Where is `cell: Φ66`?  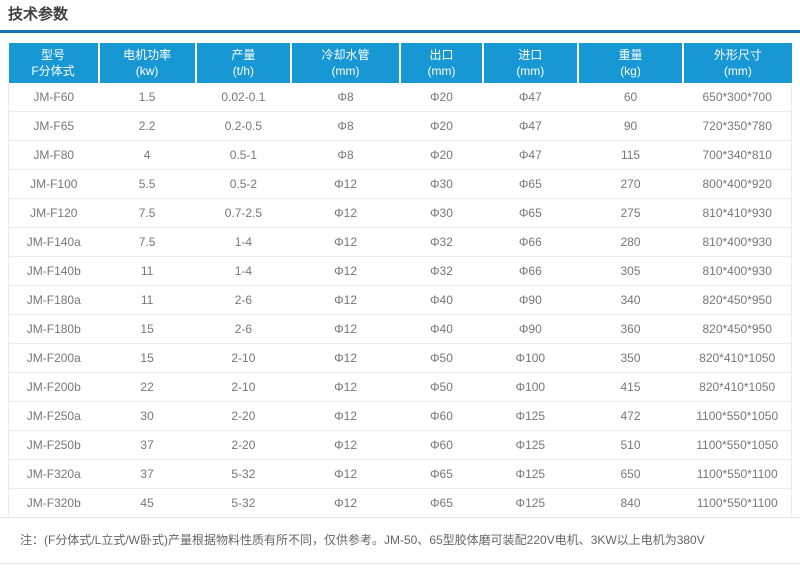 cell: Φ66 is located at coordinates (530, 242).